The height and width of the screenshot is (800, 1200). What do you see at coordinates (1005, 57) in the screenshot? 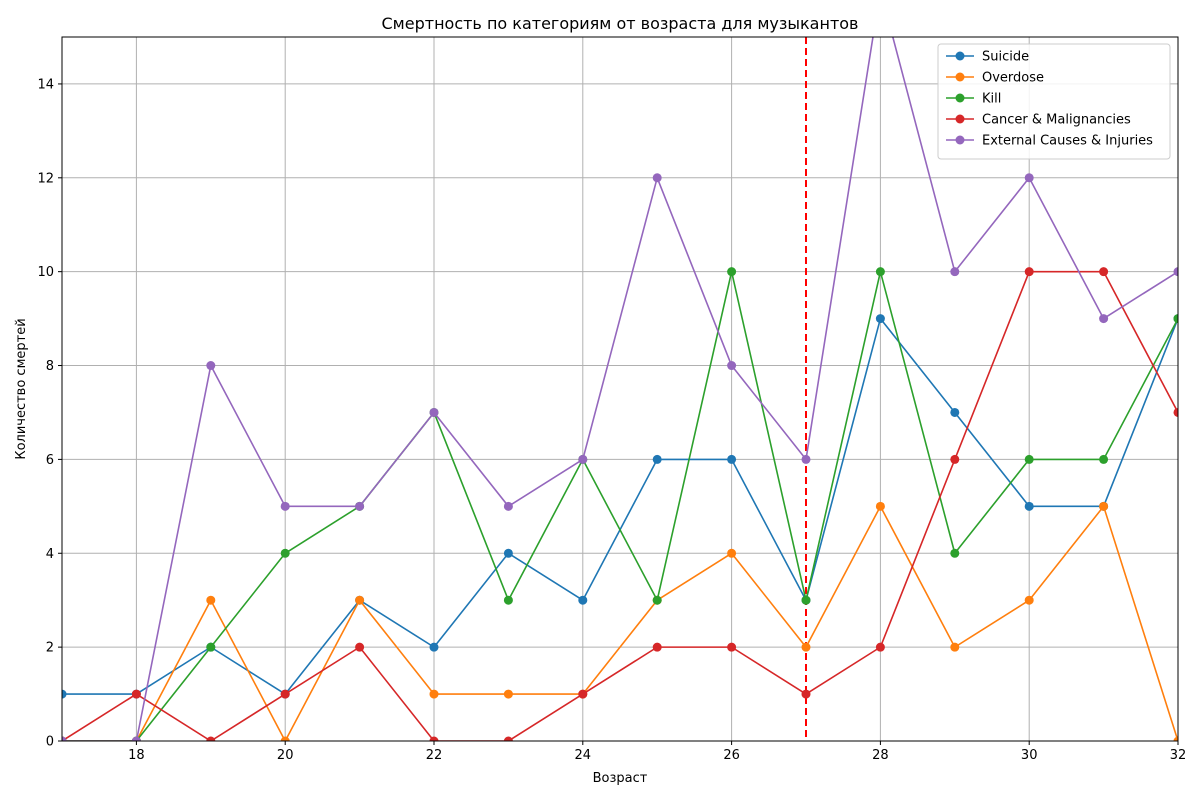
I see `legend-label: Suicide` at bounding box center [1005, 57].